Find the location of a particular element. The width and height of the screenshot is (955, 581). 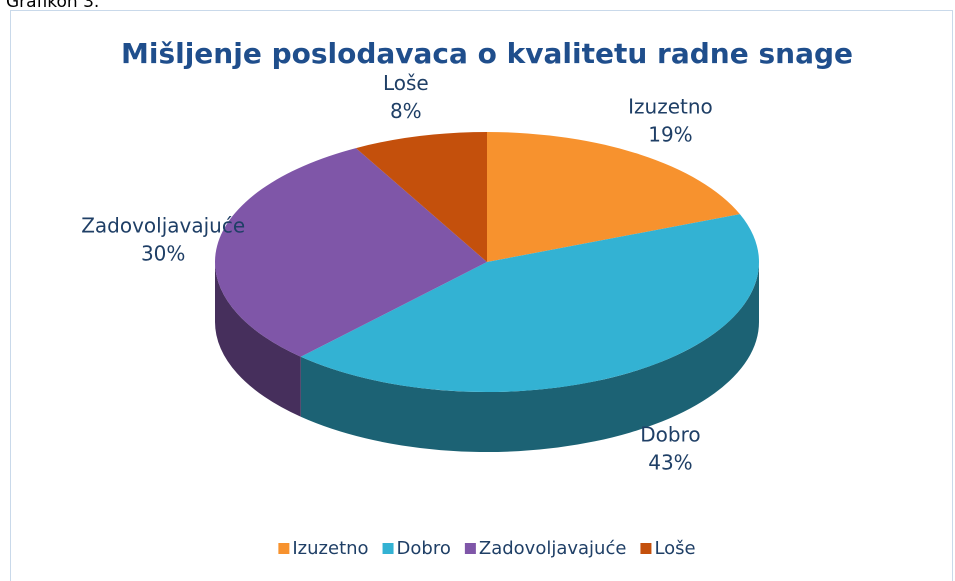

legend-label: Loše is located at coordinates (674, 548).